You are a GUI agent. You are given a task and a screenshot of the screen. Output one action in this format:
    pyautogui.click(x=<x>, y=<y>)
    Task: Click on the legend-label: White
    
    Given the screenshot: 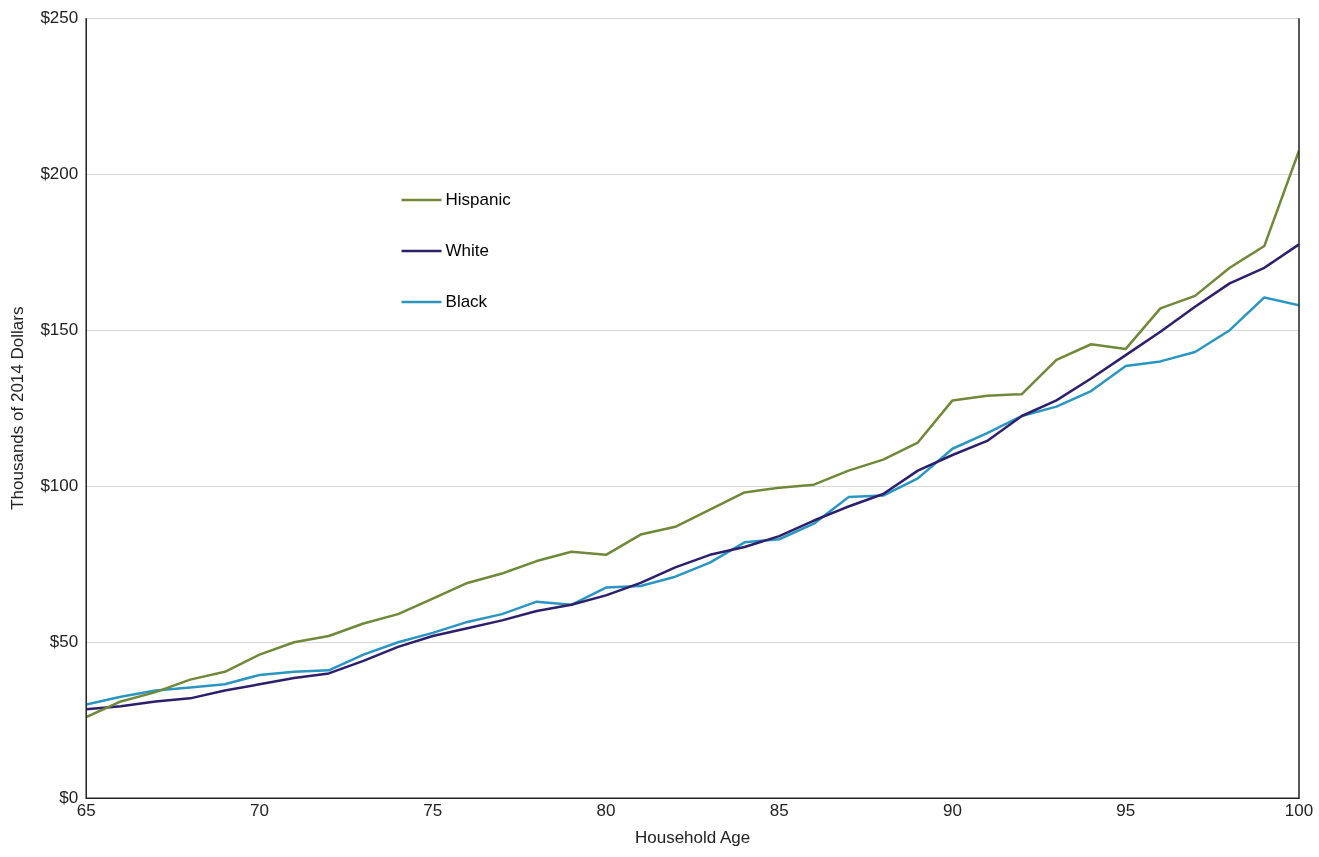 What is the action you would take?
    pyautogui.click(x=467, y=250)
    